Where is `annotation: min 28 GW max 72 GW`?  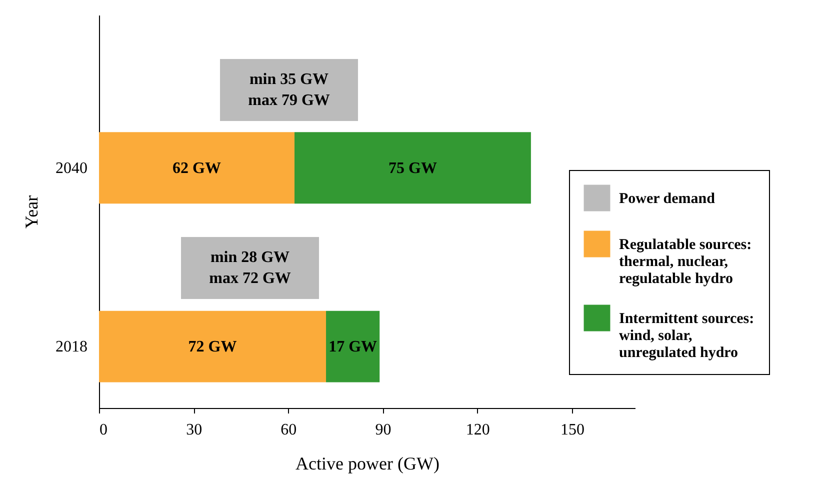 annotation: min 28 GW max 72 GW is located at coordinates (250, 268).